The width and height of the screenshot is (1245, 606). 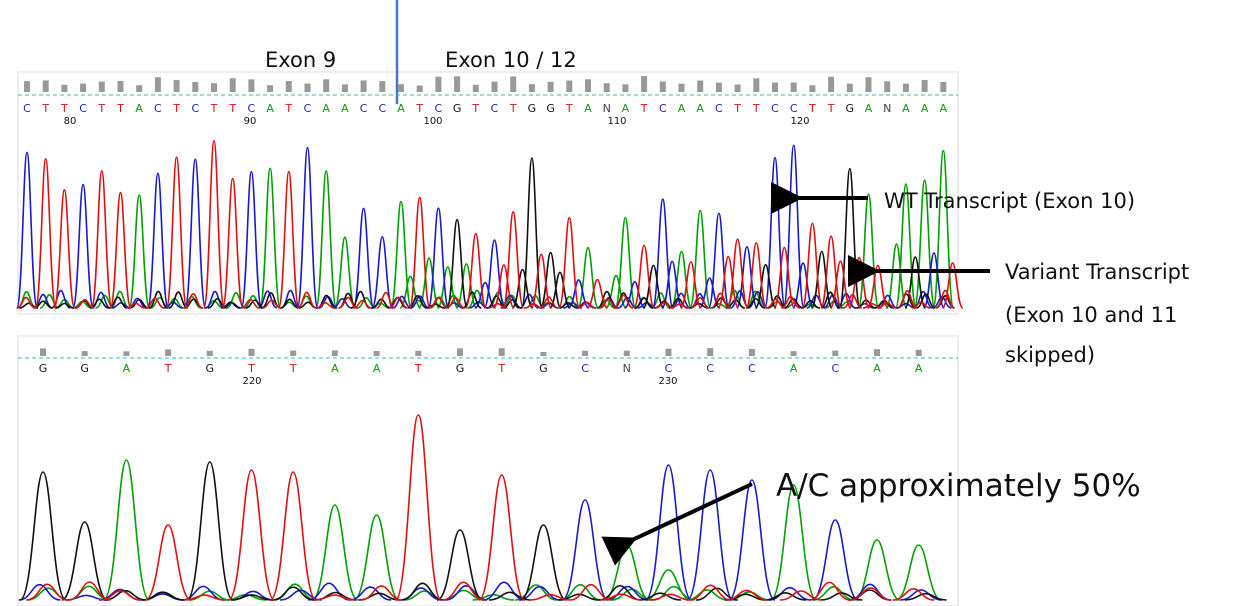 What do you see at coordinates (481, 352) in the screenshot?
I see `bottom-quality-bars` at bounding box center [481, 352].